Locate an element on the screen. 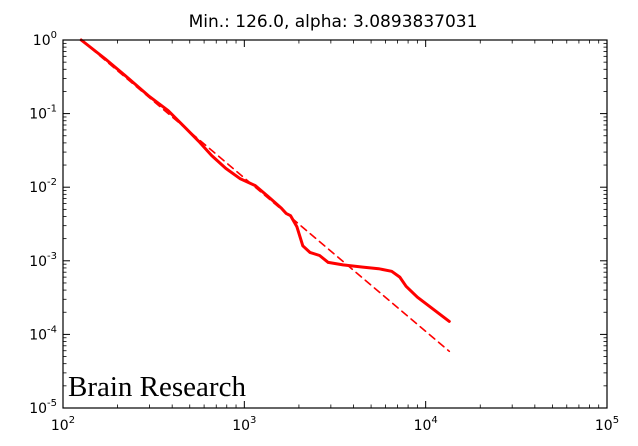 Image resolution: width=638 pixels, height=446 pixels. brain-research-annotation: Brain Research is located at coordinates (157, 387).